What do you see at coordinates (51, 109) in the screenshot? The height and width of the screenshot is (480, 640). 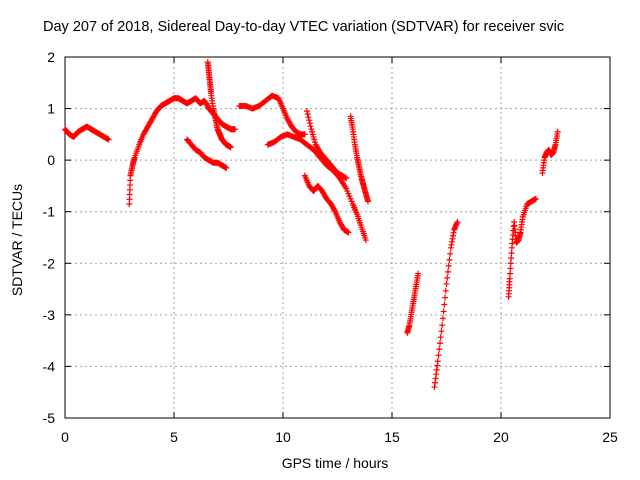 I see `y-tick-label: 1` at bounding box center [51, 109].